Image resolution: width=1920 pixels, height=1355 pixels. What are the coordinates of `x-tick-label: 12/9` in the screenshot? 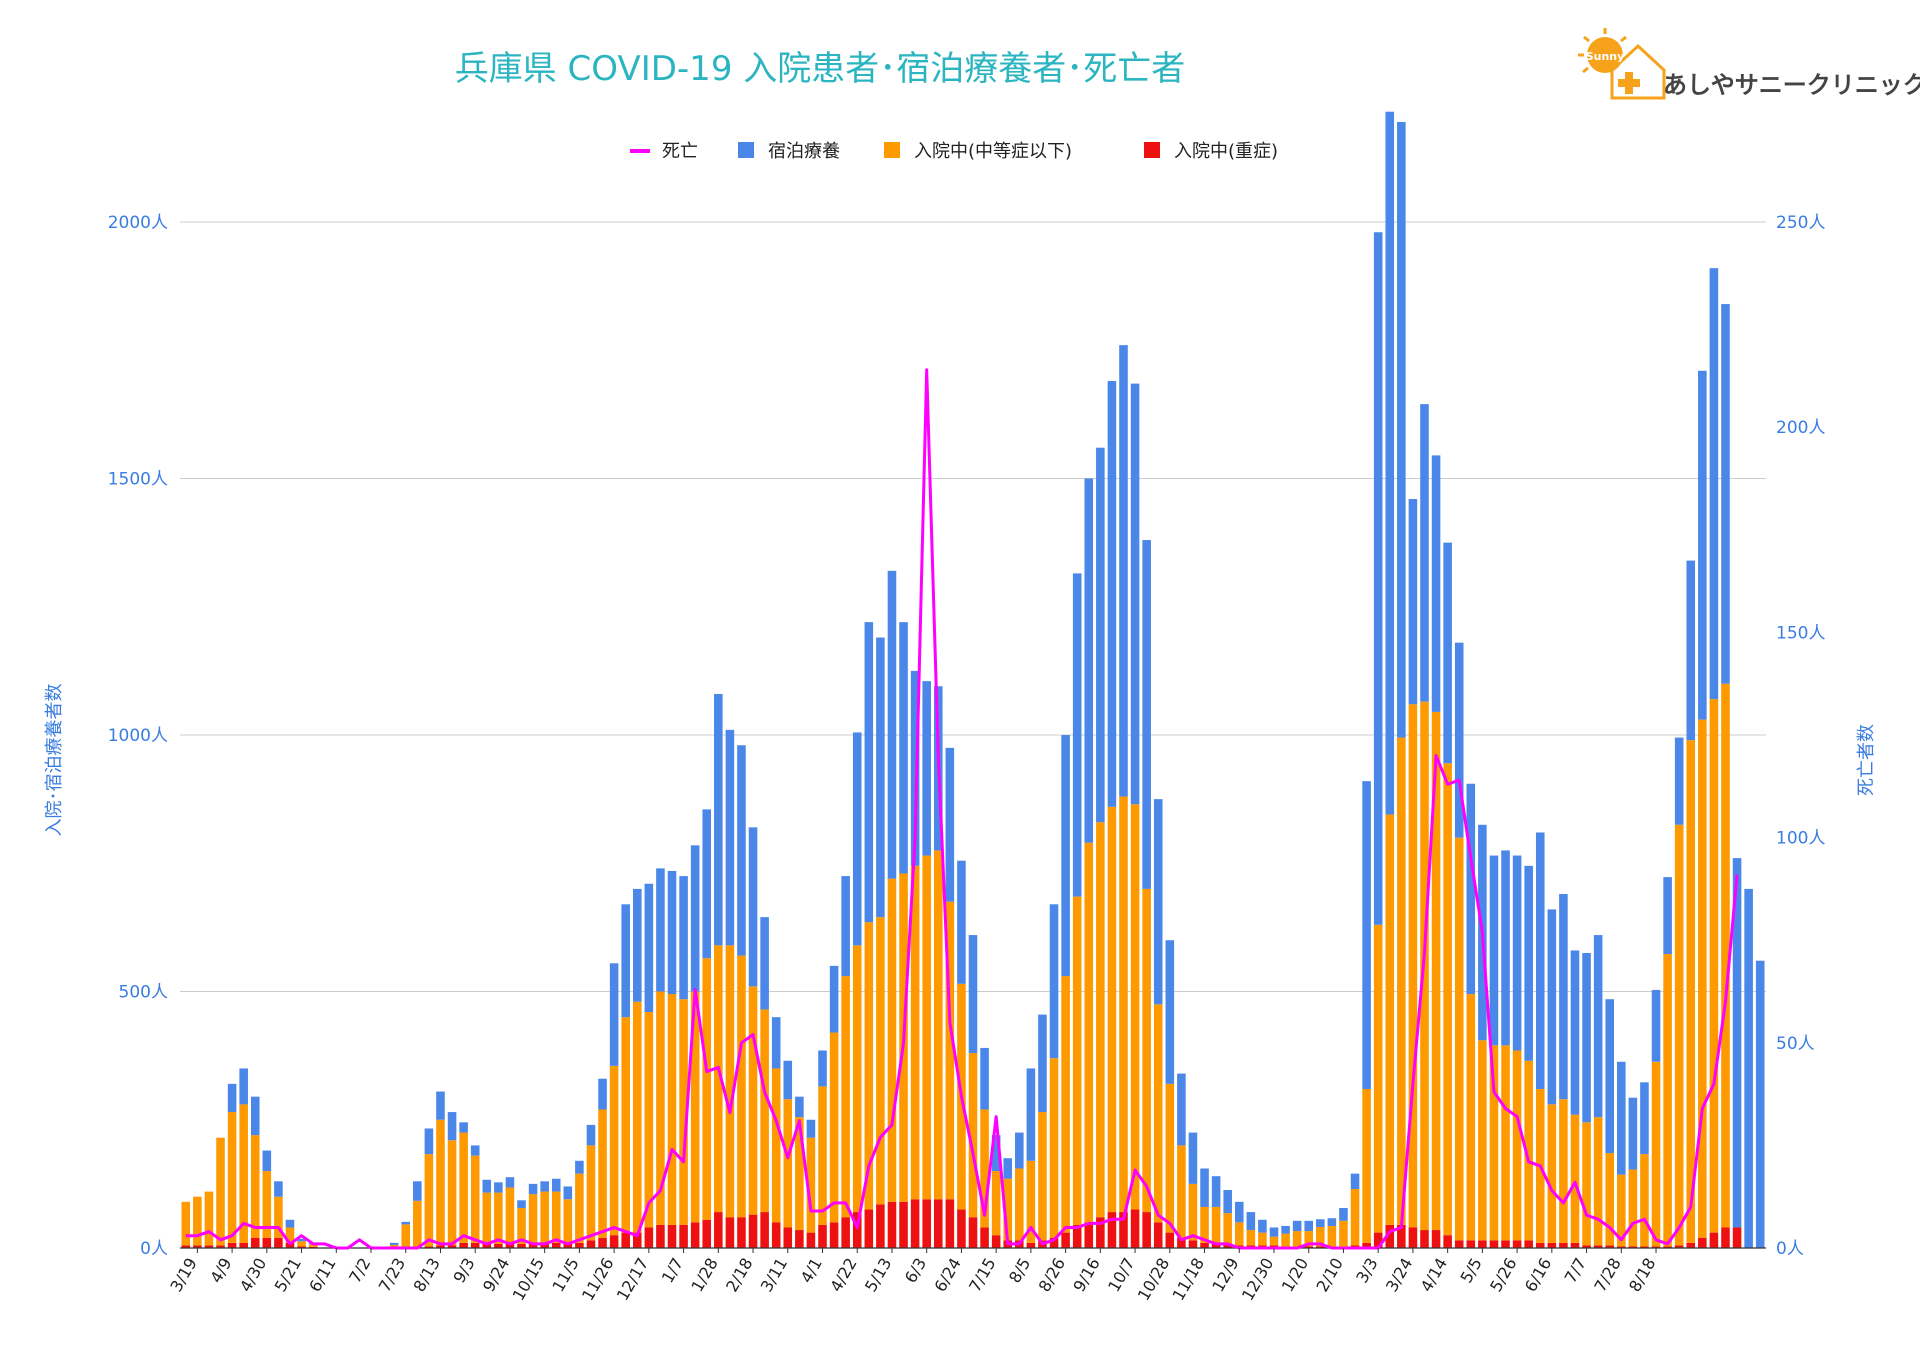 It's located at (1225, 1274).